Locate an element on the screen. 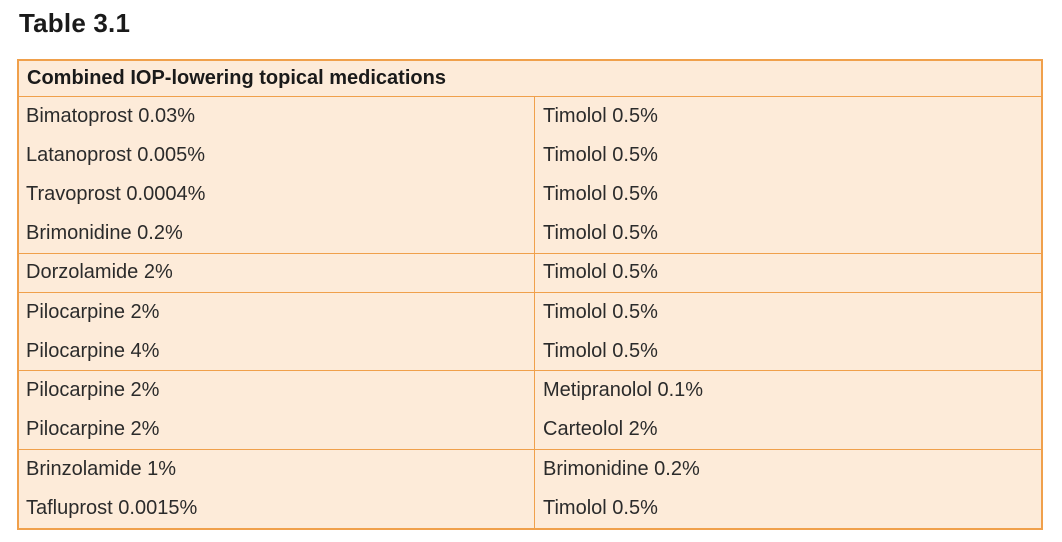 The width and height of the screenshot is (1062, 542). table-row: Pilocarpine 4% Timolol 0.5% is located at coordinates (530, 352).